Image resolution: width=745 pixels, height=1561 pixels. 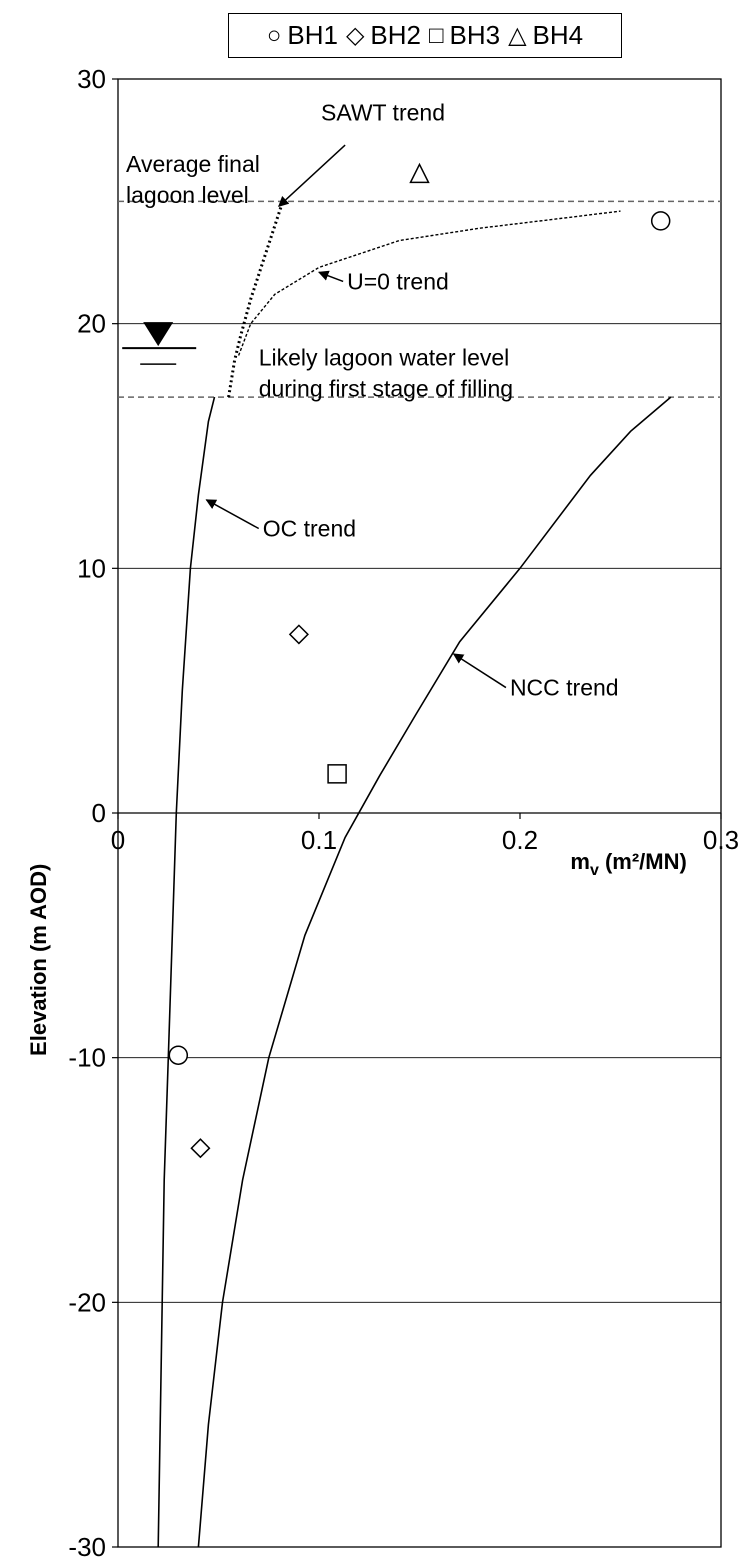 I want to click on square-marker-icon: □, so click(x=436, y=35).